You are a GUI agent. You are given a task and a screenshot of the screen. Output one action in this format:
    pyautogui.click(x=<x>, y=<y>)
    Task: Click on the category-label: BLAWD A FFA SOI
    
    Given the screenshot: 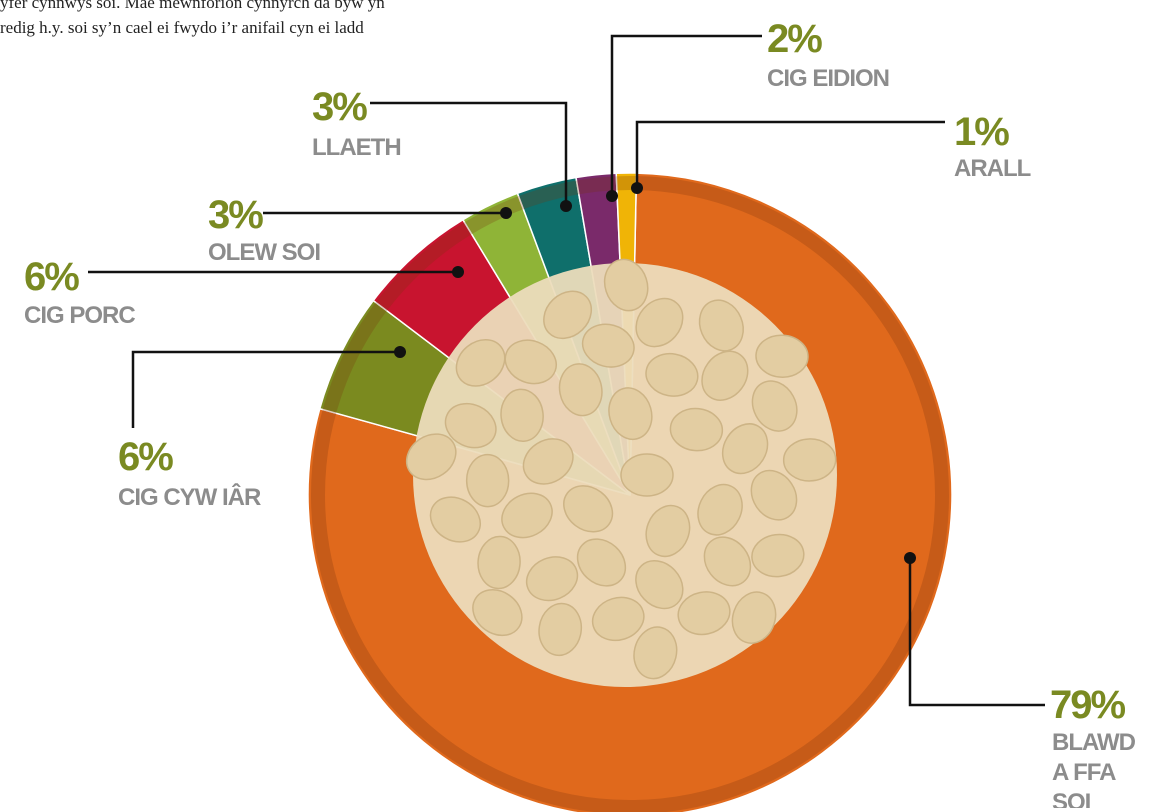 What is the action you would take?
    pyautogui.click(x=1094, y=768)
    